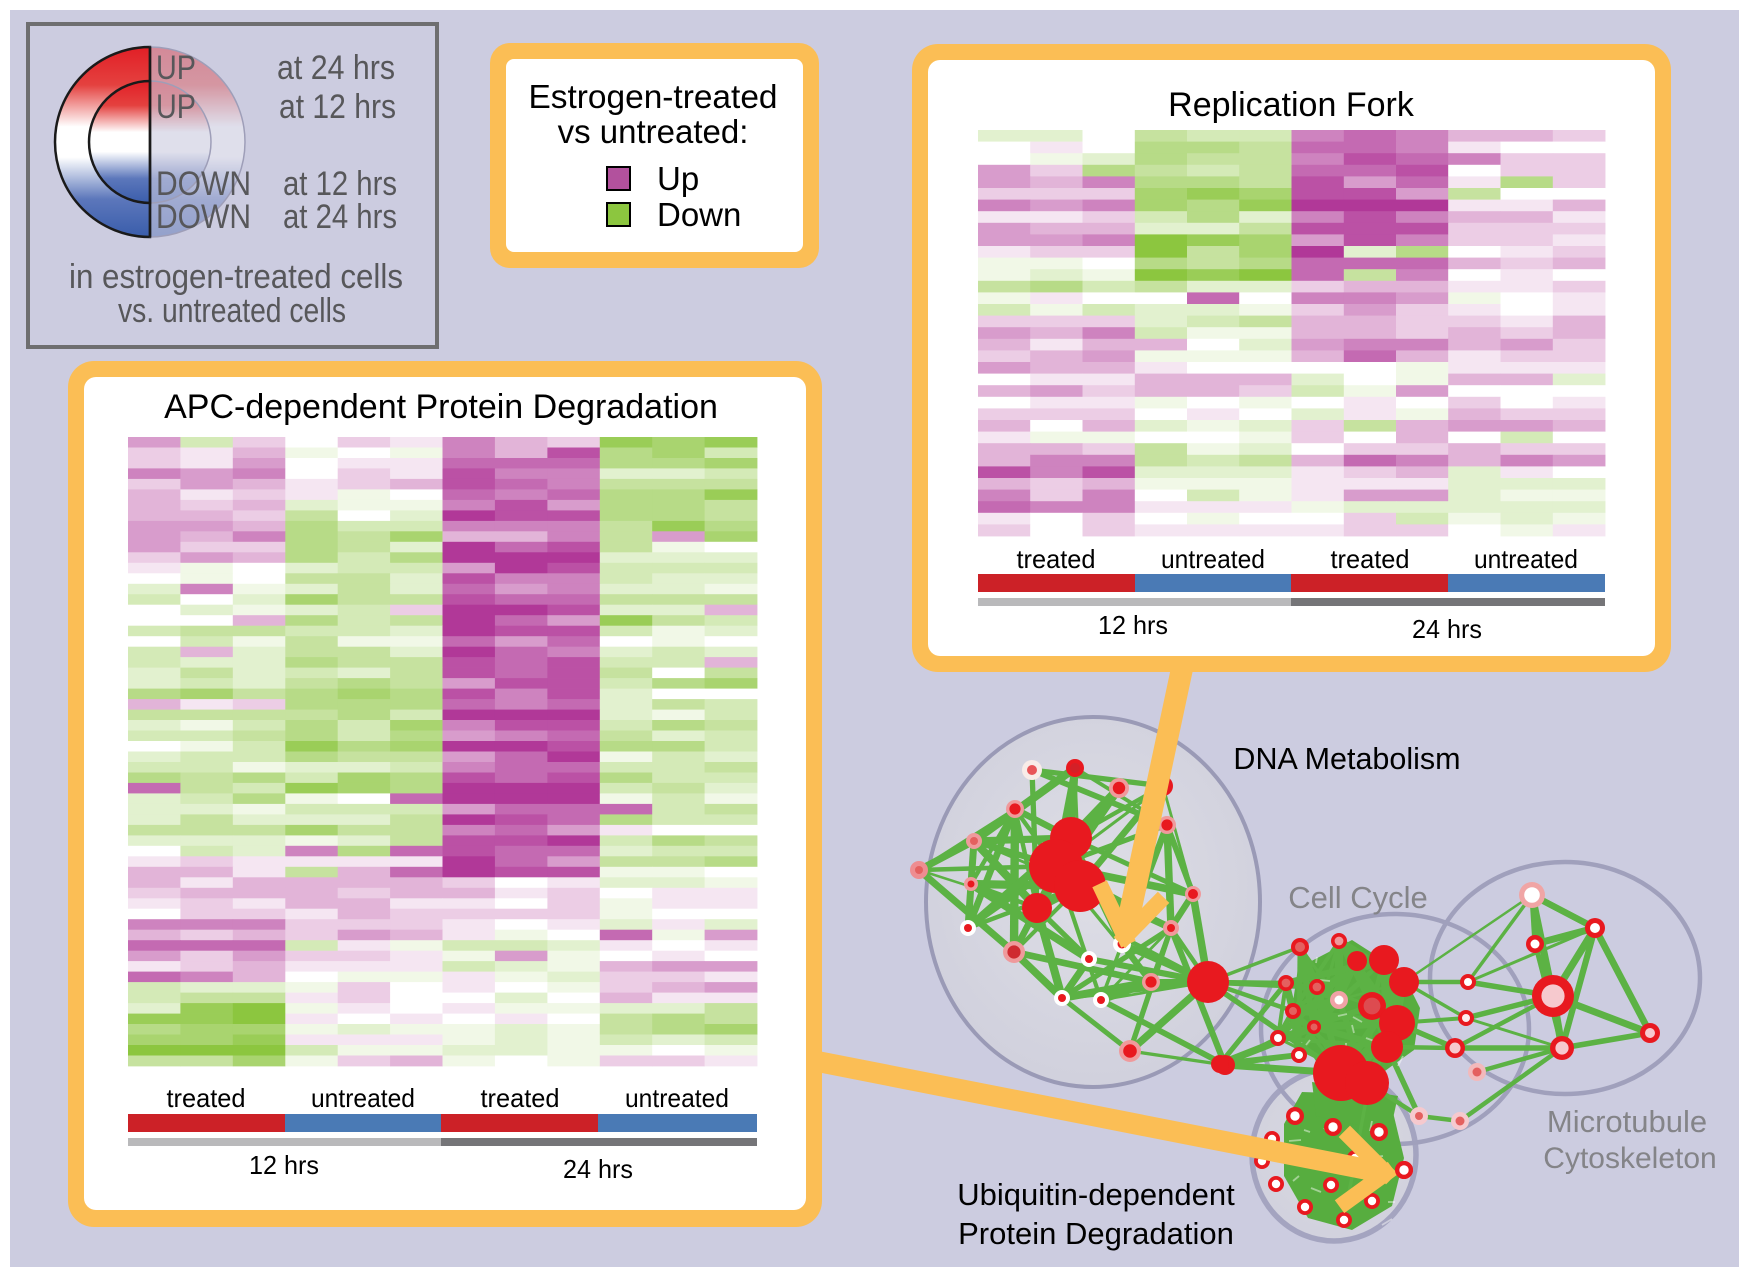  Describe the element at coordinates (1627, 1121) in the screenshot. I see `svg-text: Microtubule` at that location.